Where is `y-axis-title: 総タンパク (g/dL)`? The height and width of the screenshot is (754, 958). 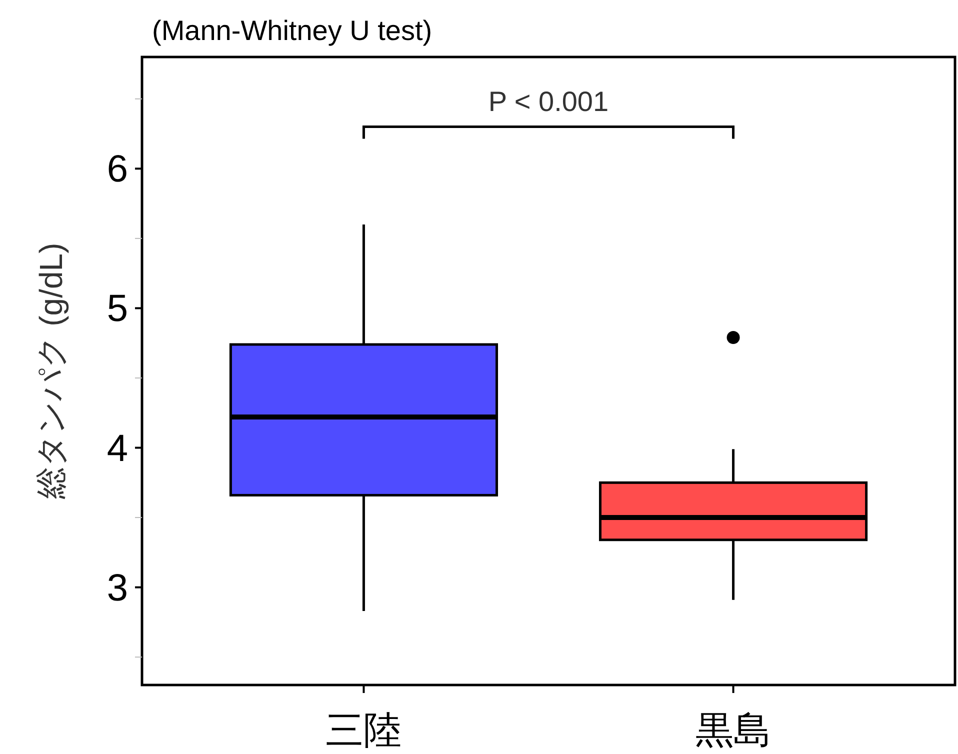
y-axis-title: 総タンパク (g/dL) is located at coordinates (51, 371).